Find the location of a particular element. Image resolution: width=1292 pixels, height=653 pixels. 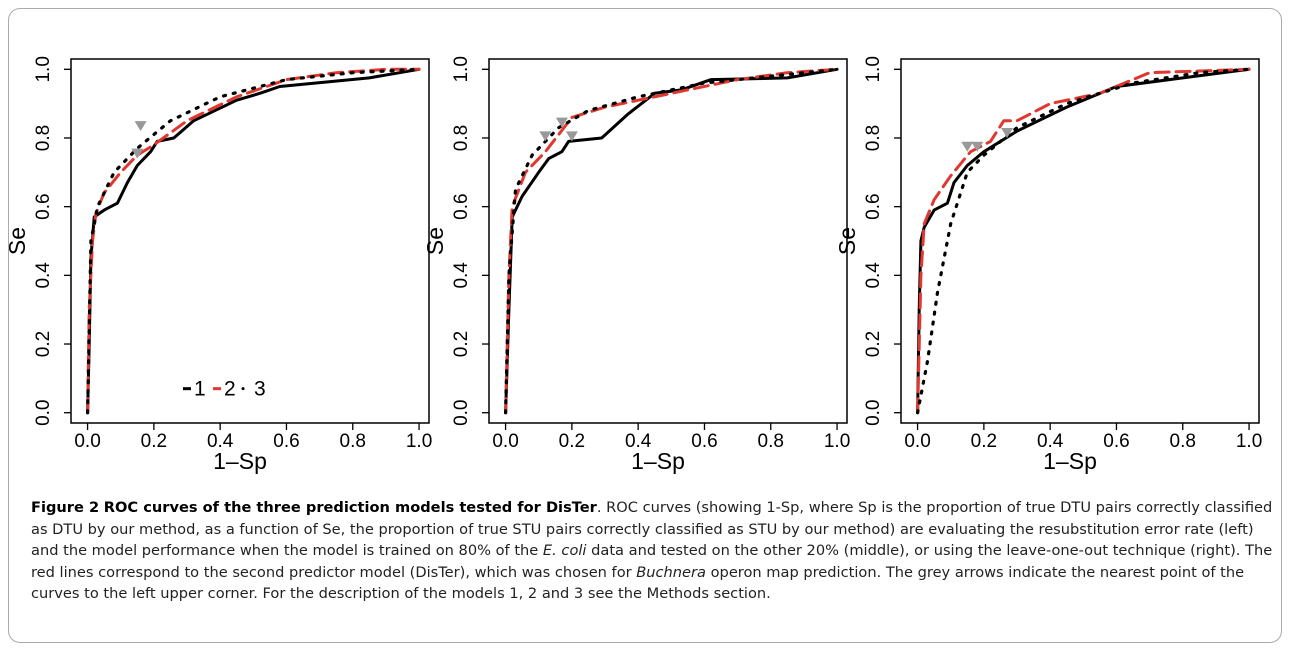

caption-text: E. coli is located at coordinates (564, 550).